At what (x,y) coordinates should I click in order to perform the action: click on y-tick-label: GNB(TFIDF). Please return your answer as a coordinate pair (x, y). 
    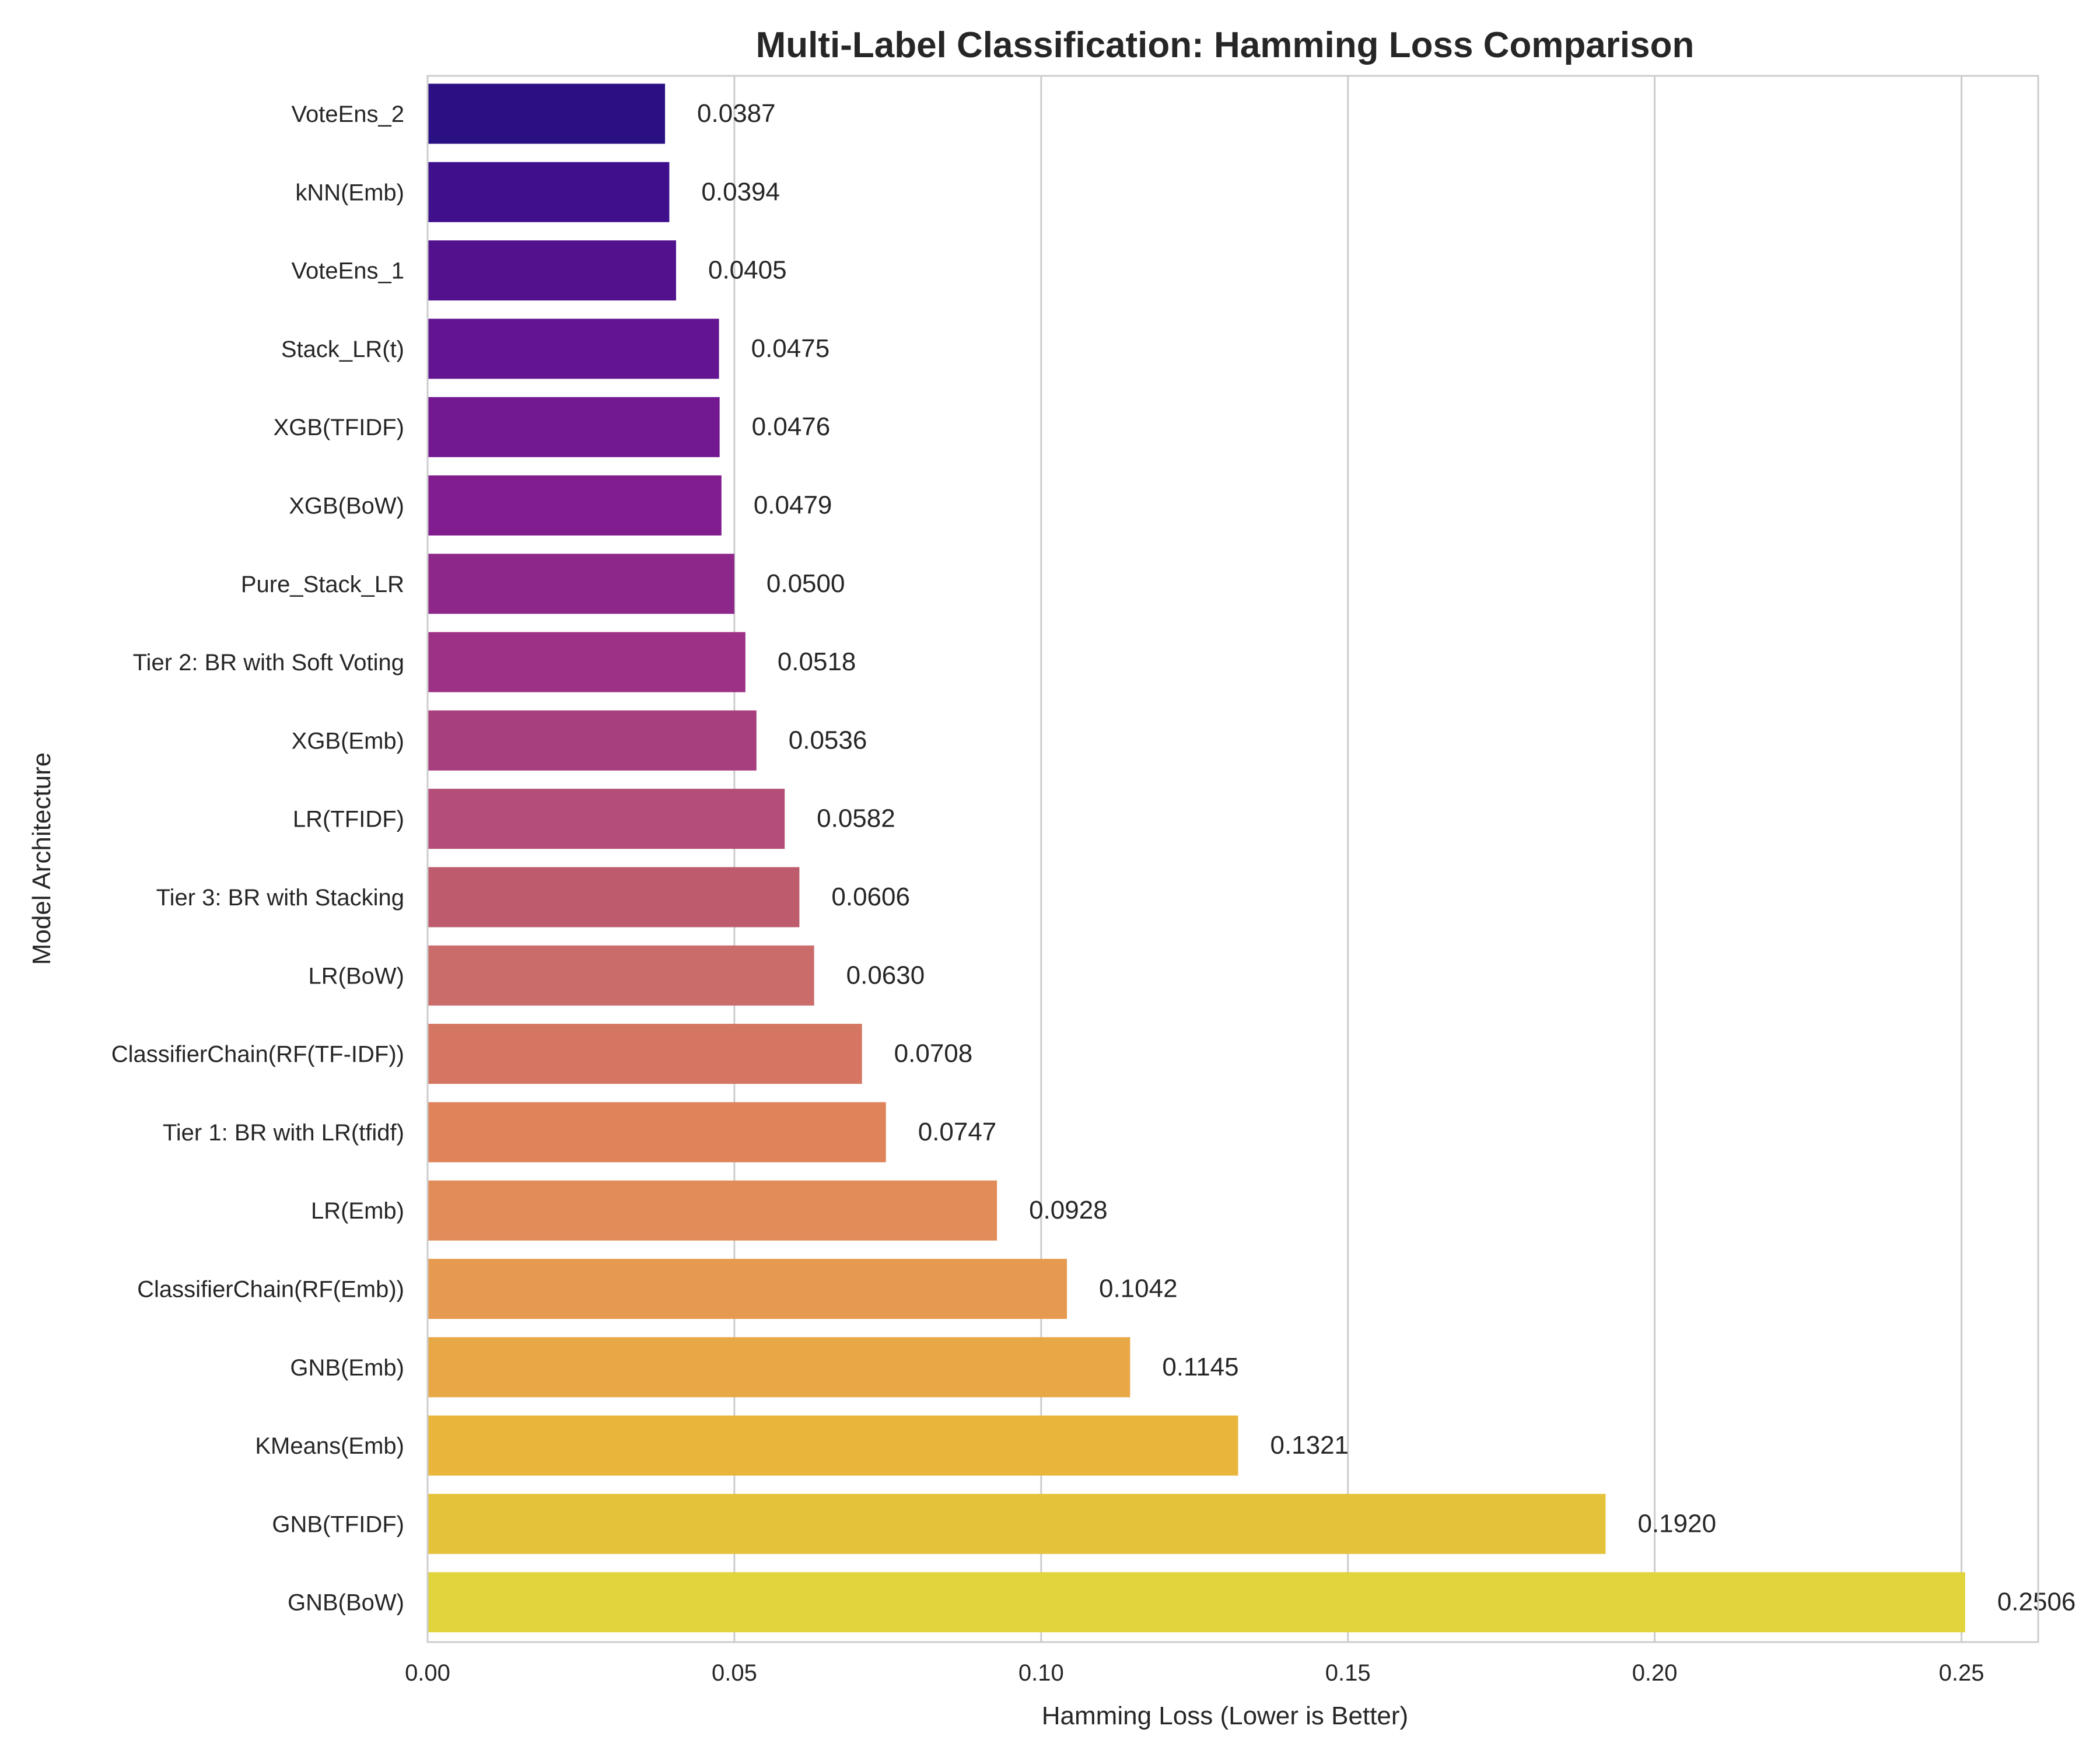
    Looking at the image, I should click on (338, 1524).